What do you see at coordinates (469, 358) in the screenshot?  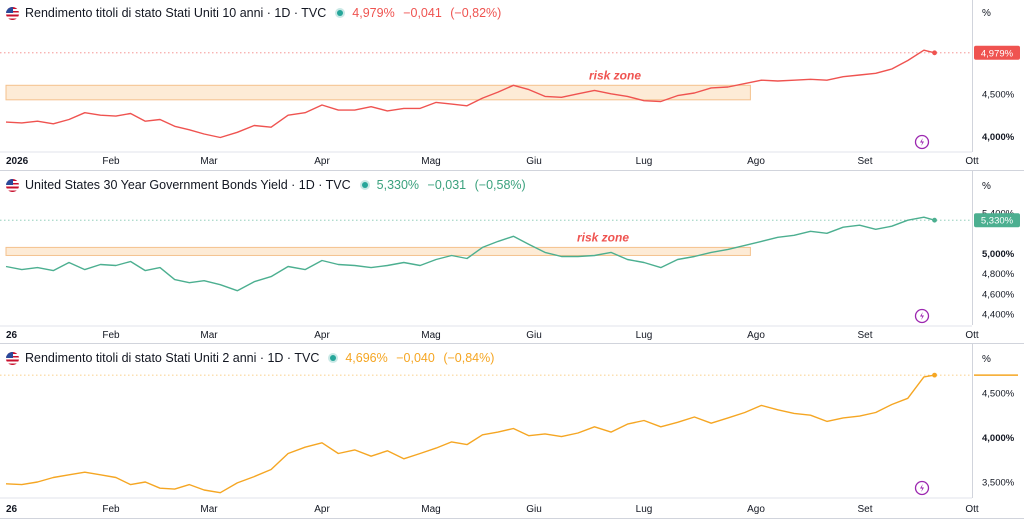 I see `legend-change-pct: (−0,84%)` at bounding box center [469, 358].